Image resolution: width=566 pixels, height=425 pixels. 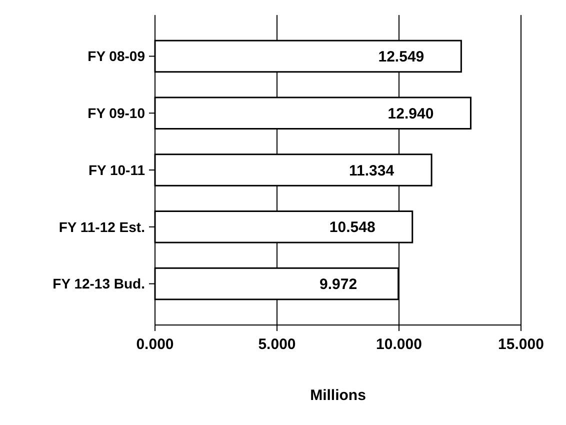 What do you see at coordinates (117, 170) in the screenshot?
I see `y-tick-label: FY 10-11` at bounding box center [117, 170].